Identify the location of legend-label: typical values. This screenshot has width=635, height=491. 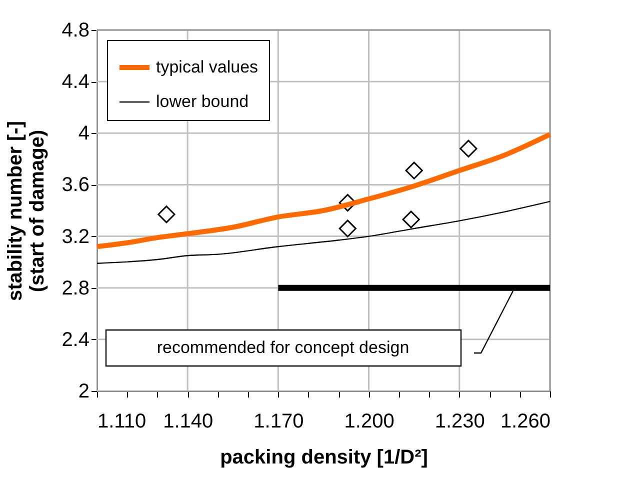
(207, 67).